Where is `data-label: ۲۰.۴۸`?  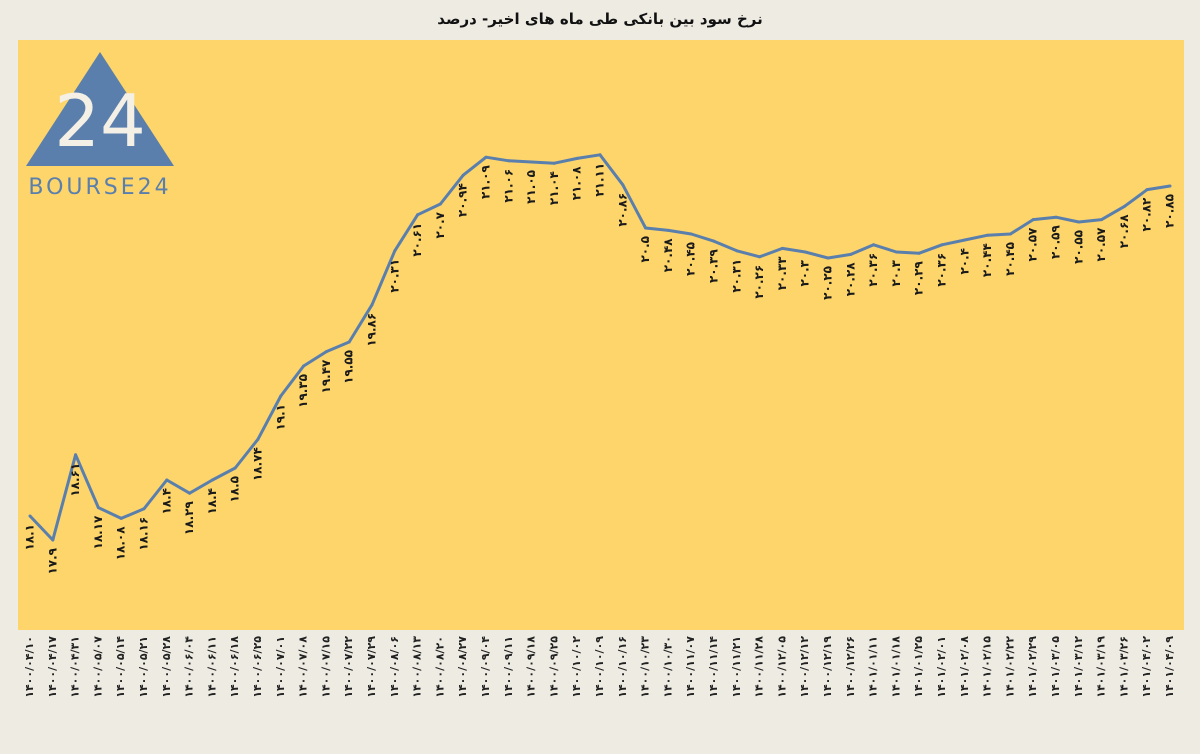
data-label: ۲۰.۴۸ is located at coordinates (668, 255).